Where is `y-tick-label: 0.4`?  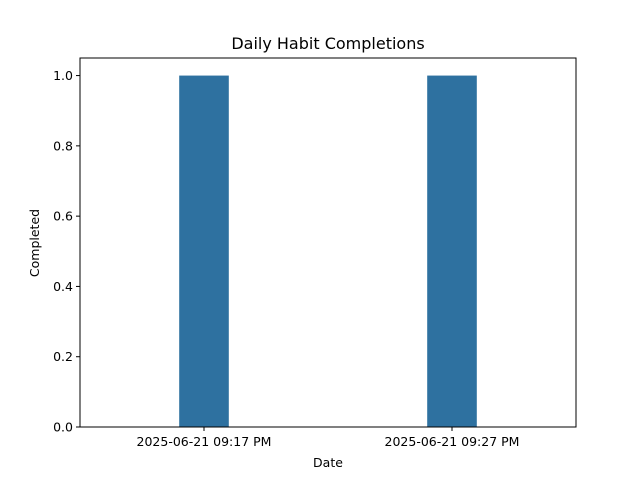 y-tick-label: 0.4 is located at coordinates (63, 286).